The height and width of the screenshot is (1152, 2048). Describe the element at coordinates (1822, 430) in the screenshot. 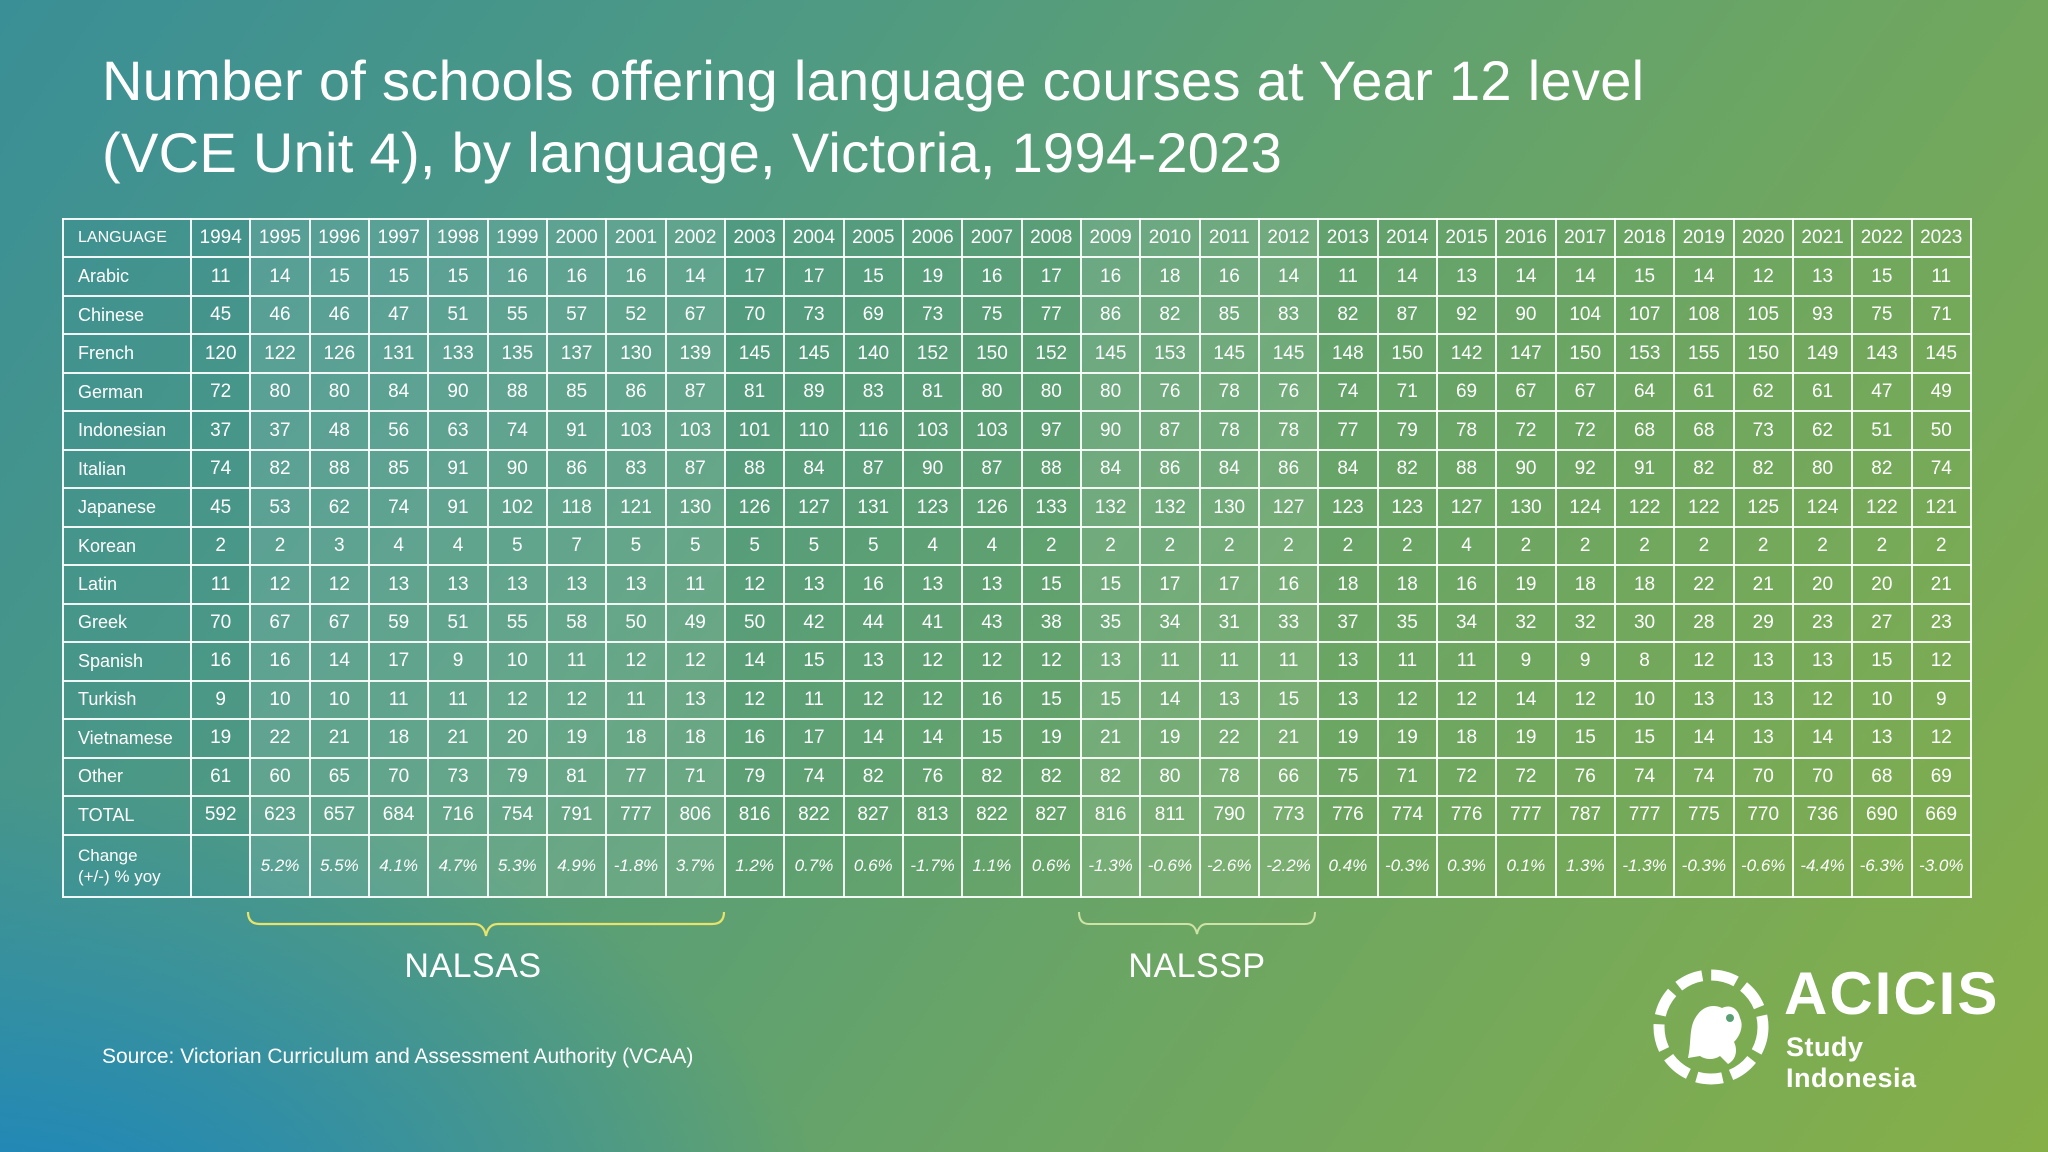

I see `data-cell: 62` at that location.